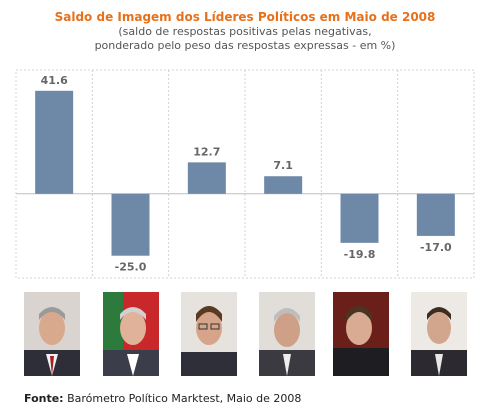  I want to click on source-label: Fonte:, so click(44, 398).